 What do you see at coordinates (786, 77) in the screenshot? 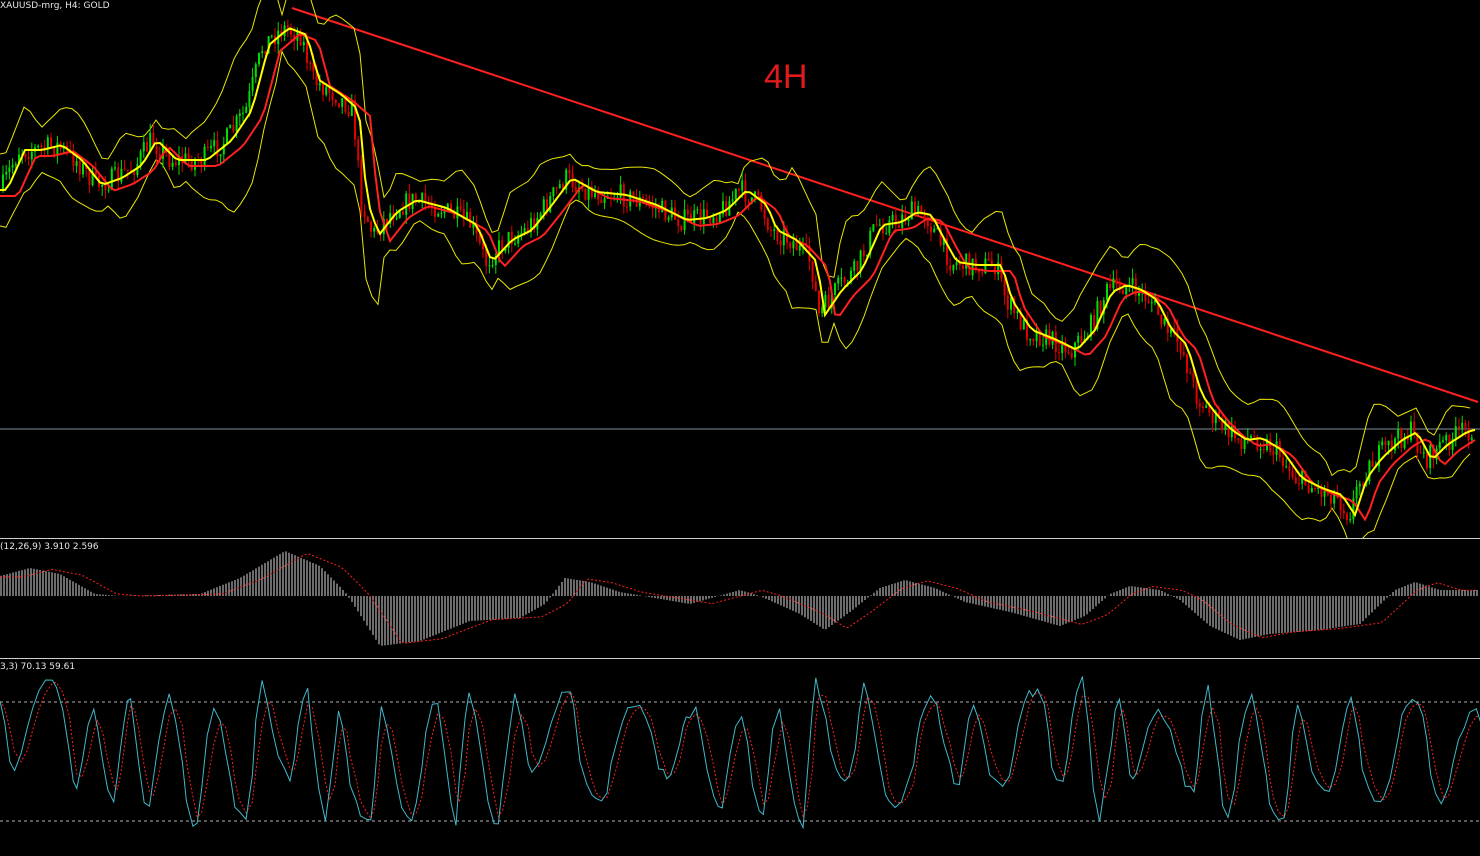
I see `timeframe-annotation: 4H` at bounding box center [786, 77].